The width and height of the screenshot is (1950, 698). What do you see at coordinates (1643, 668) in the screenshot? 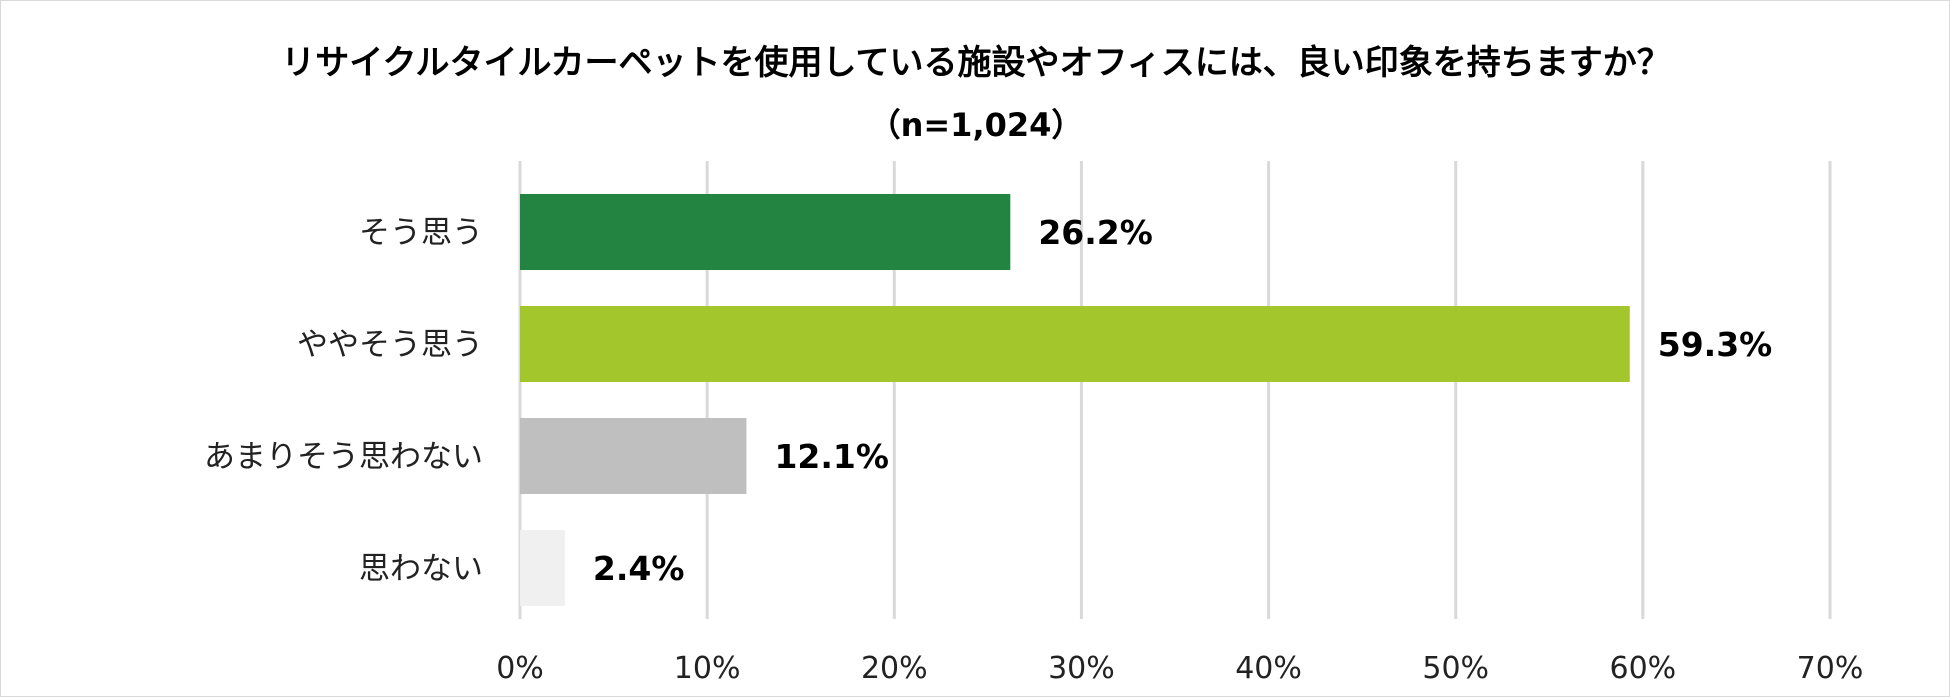
I see `x-tick-label: 60%` at bounding box center [1643, 668].